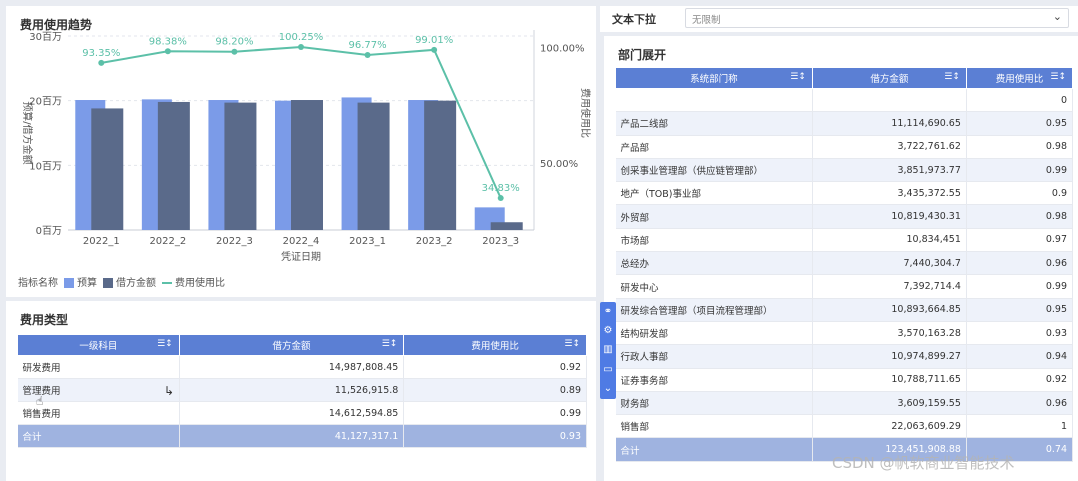  What do you see at coordinates (193, 281) in the screenshot?
I see `legend-item-ratio: 费用使用比` at bounding box center [193, 281].